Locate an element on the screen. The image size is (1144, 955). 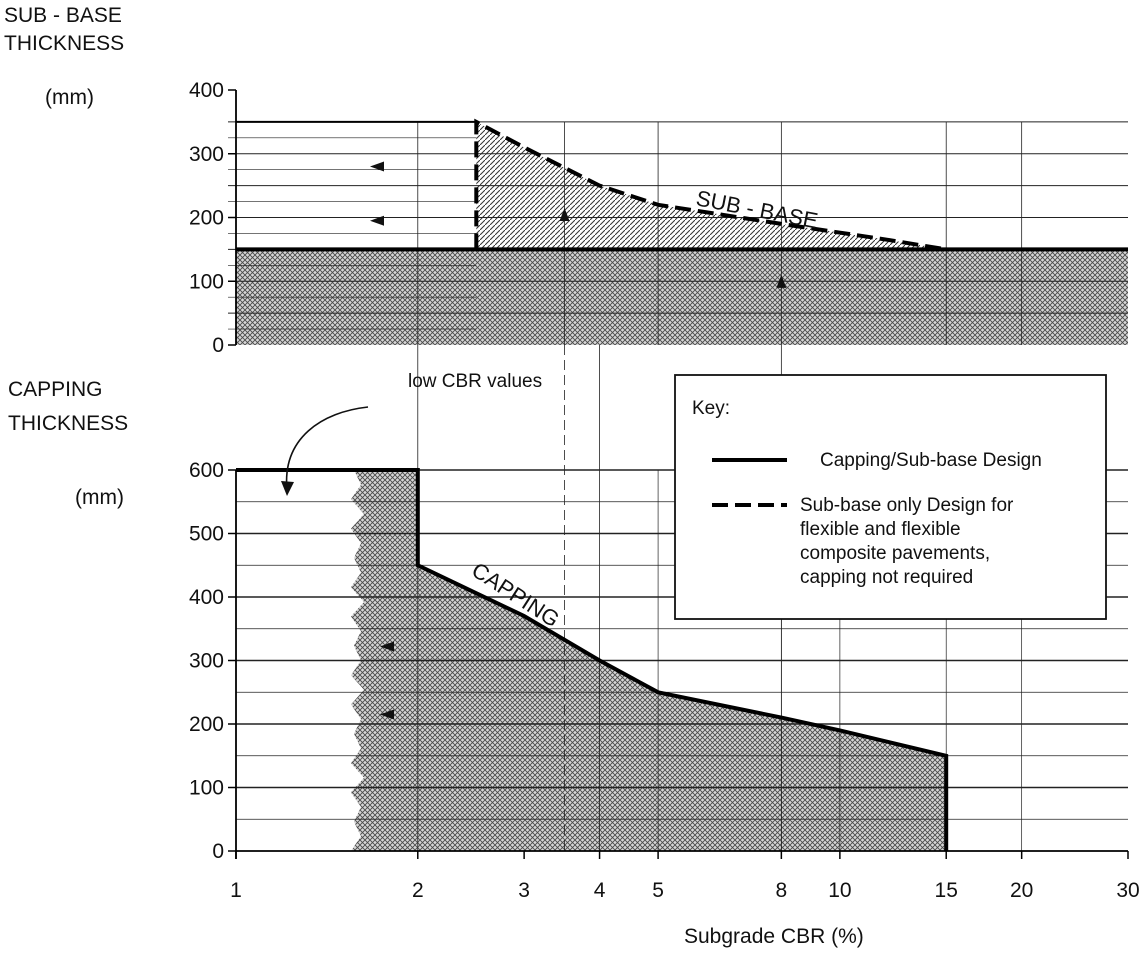
legend-title: Key: is located at coordinates (711, 408).